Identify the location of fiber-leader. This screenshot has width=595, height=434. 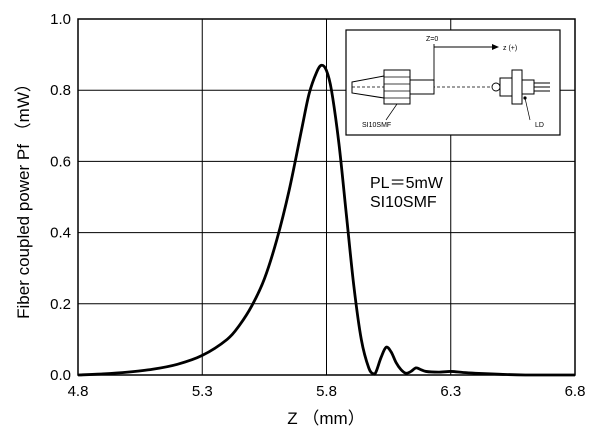
(391, 112).